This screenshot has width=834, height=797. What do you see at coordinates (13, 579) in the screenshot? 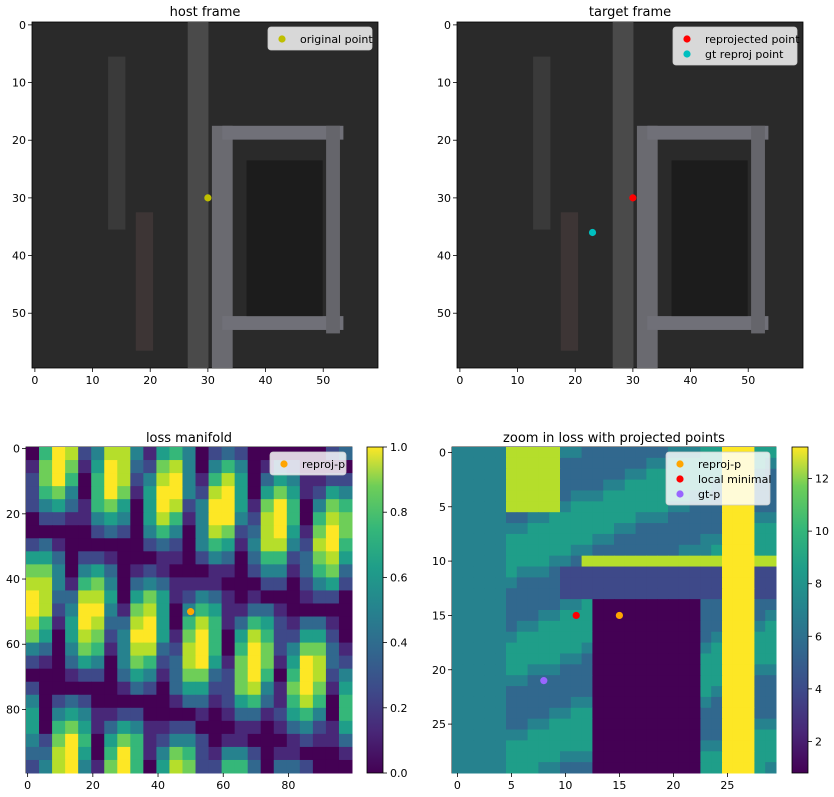
I see `y-tick-label: 40` at bounding box center [13, 579].